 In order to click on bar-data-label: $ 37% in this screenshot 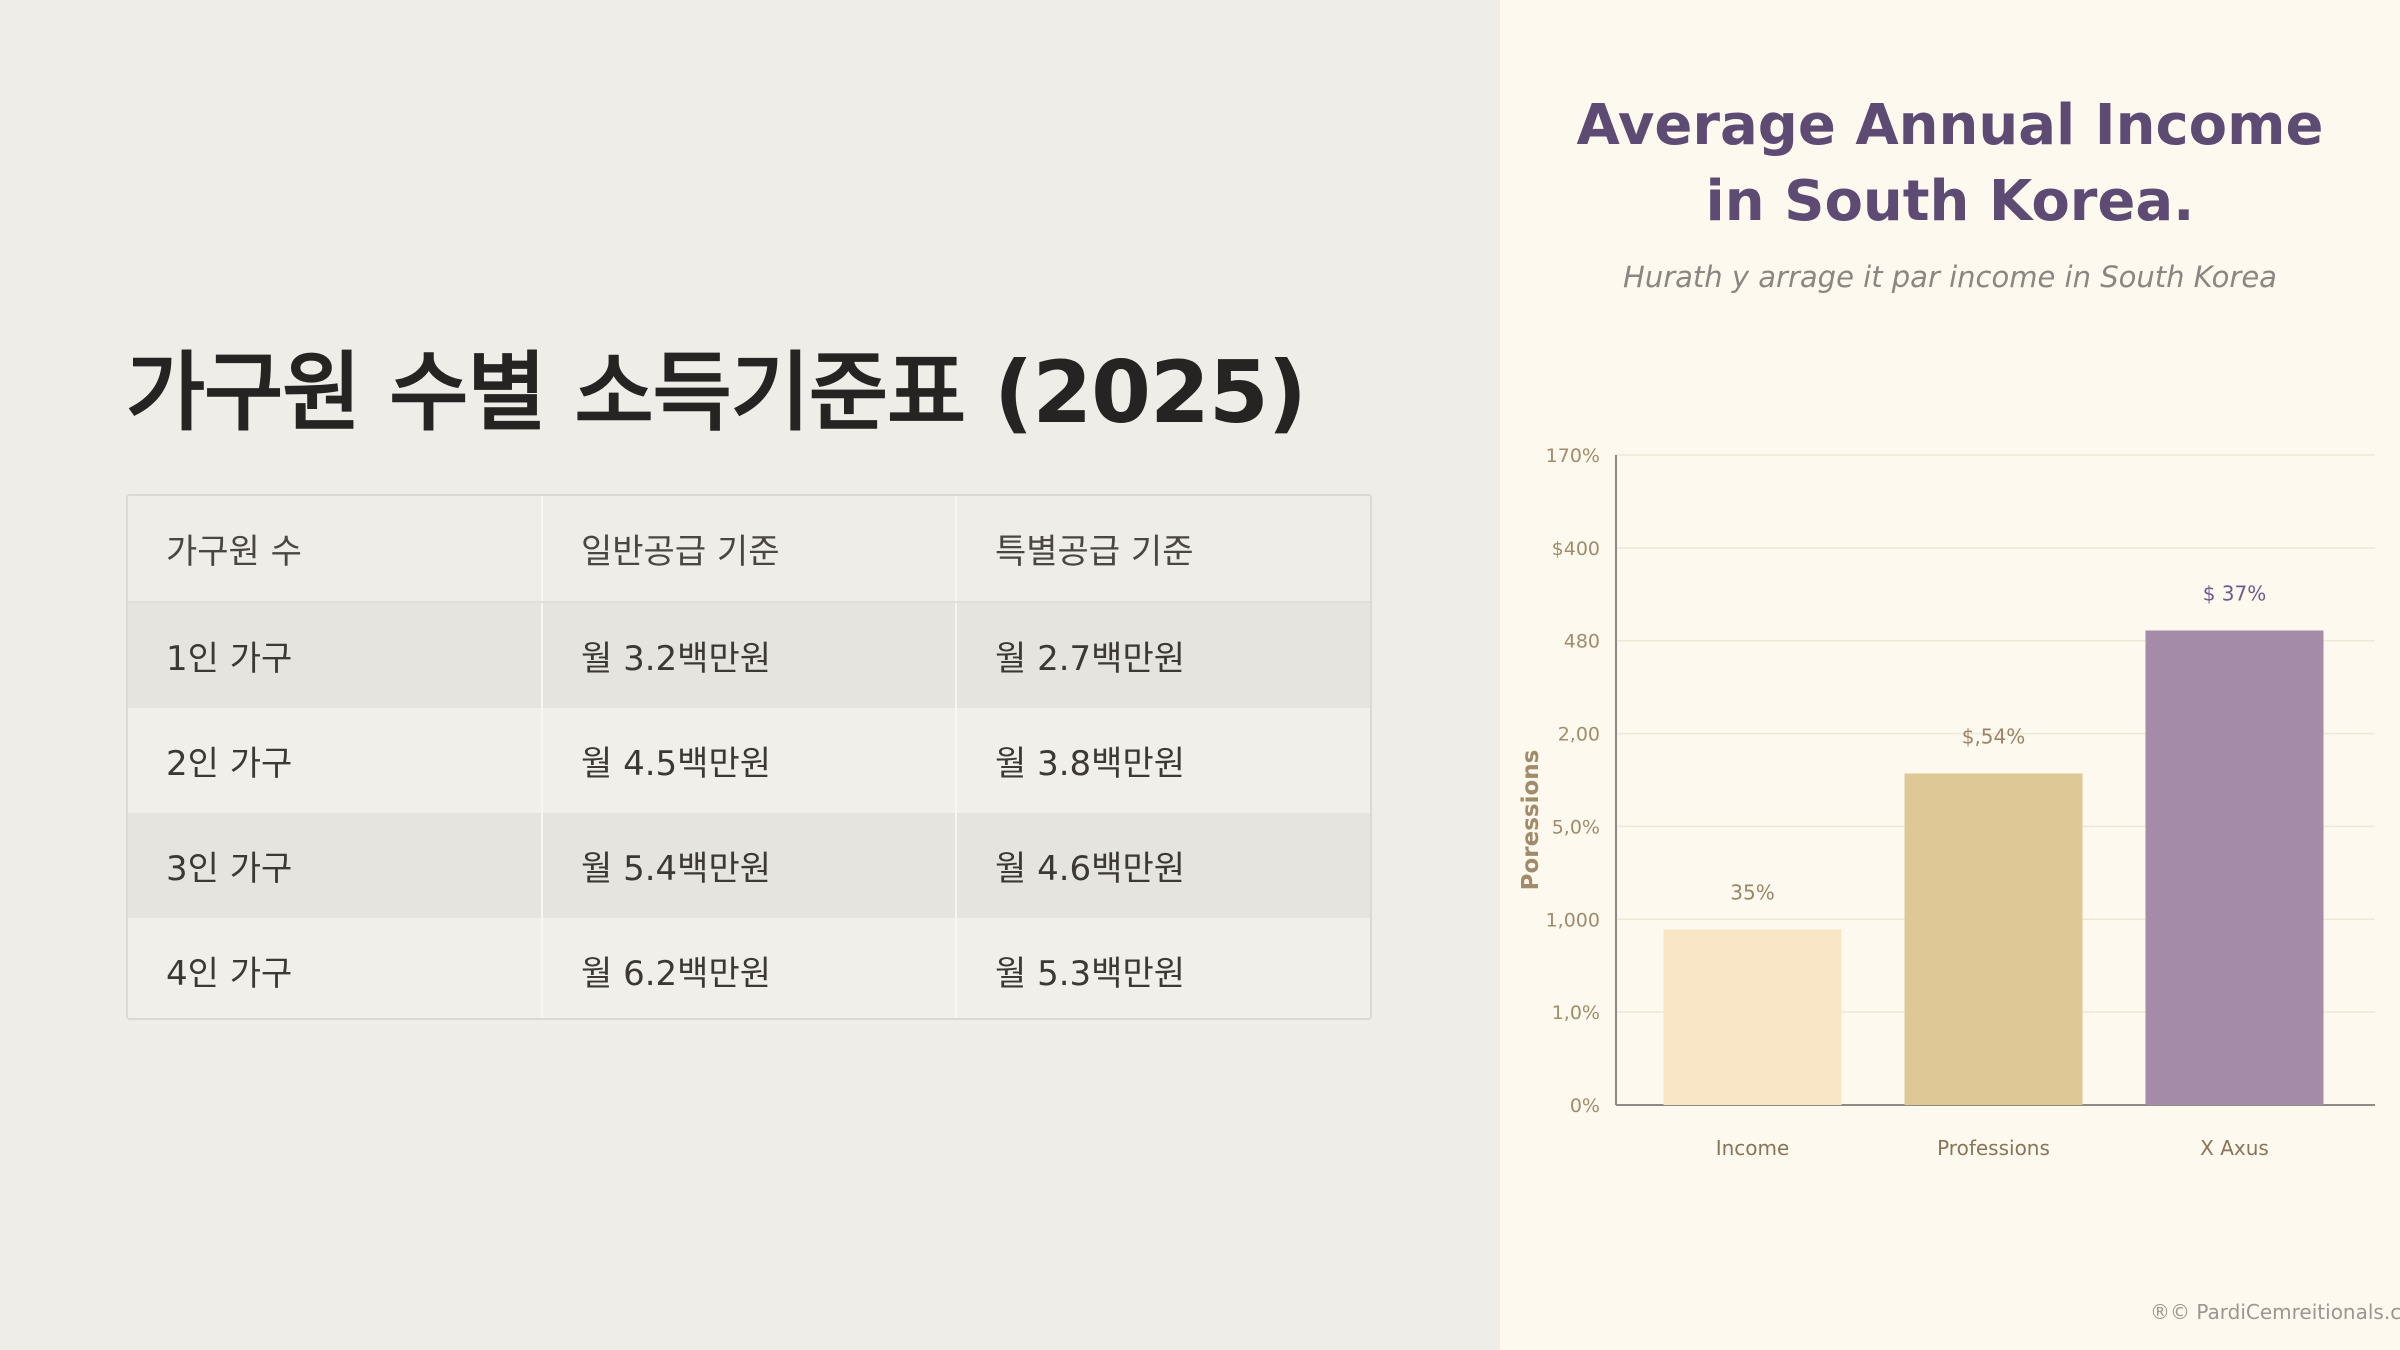, I will do `click(2235, 594)`.